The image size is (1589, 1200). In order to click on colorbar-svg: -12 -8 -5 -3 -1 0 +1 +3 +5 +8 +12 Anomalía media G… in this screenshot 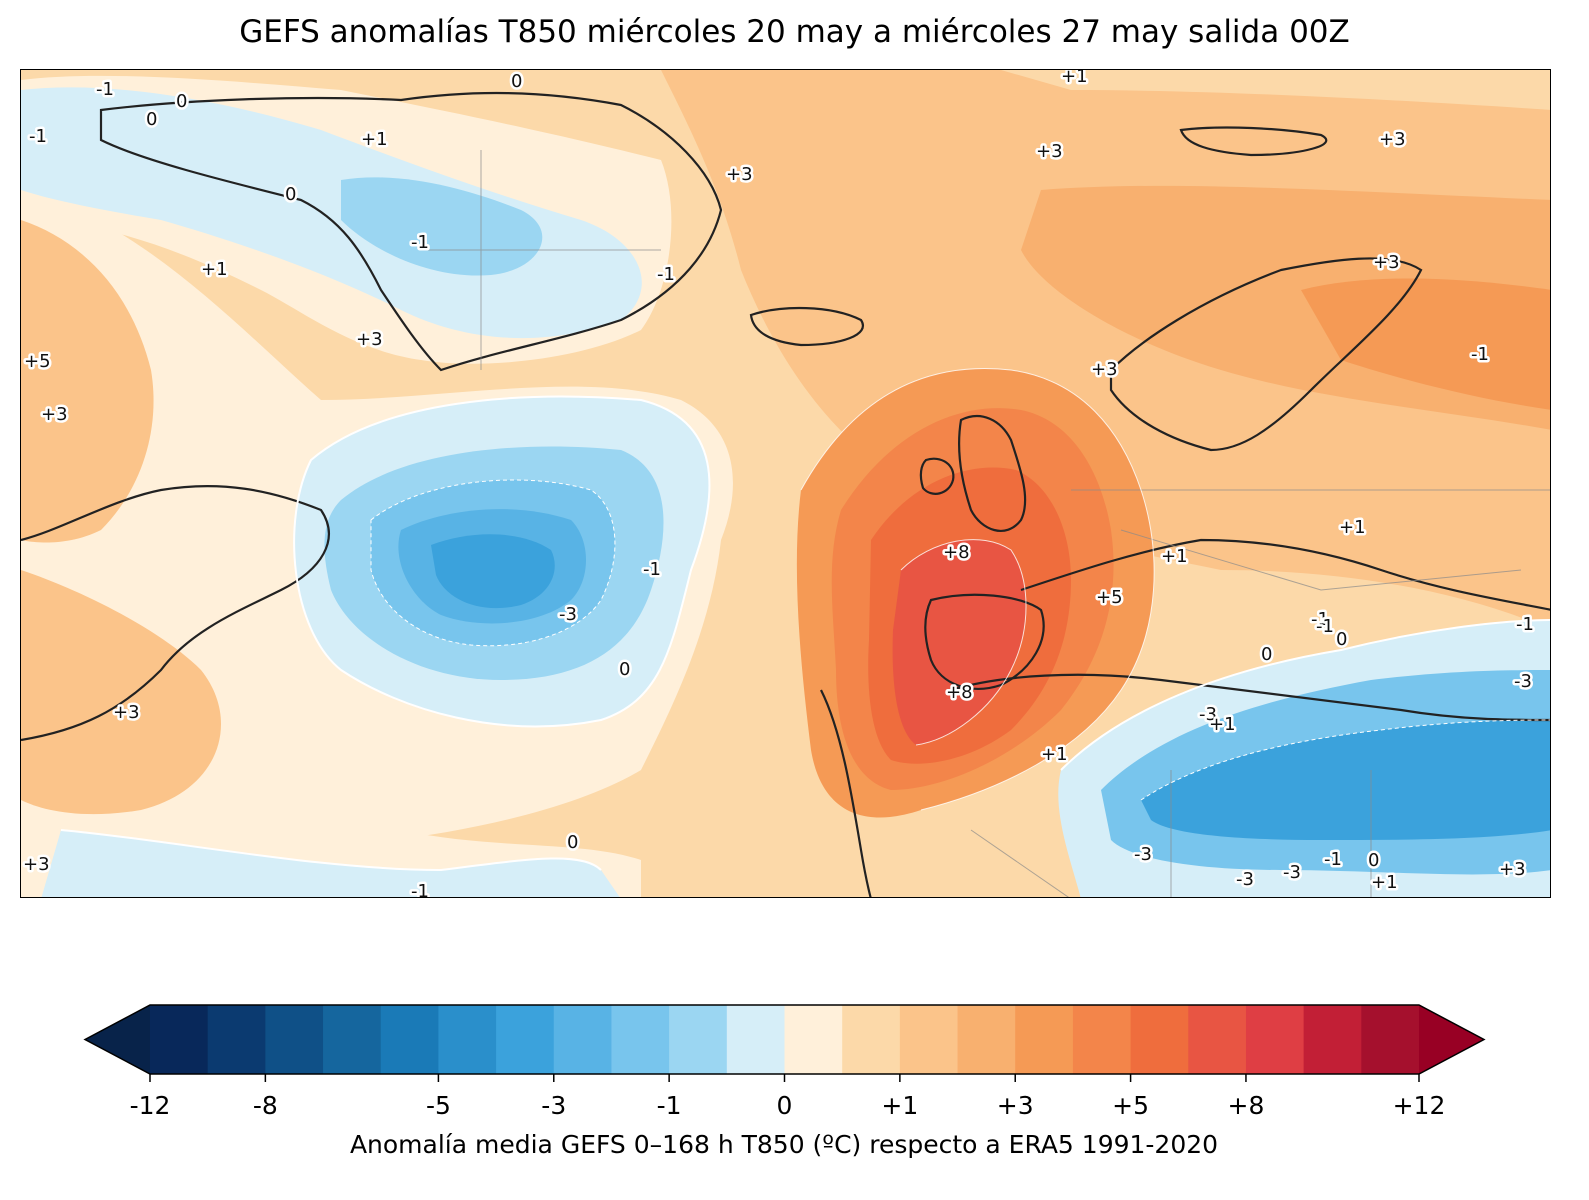, I will do `click(784, 1081)`.